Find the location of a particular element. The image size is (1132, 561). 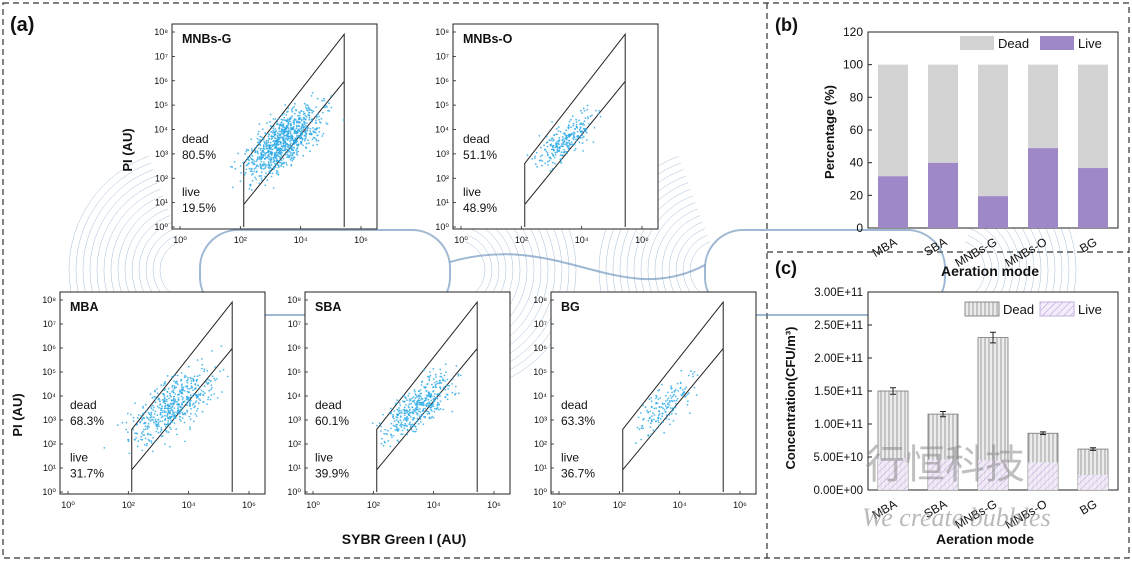

y-tick-label: 120 is located at coordinates (853, 32).